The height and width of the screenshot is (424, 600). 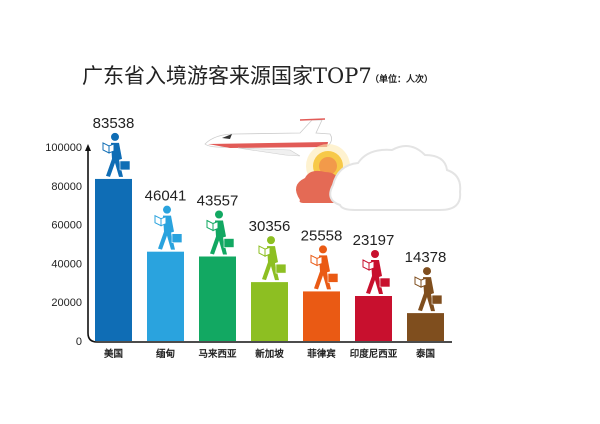 What do you see at coordinates (321, 354) in the screenshot?
I see `x-tick-label: 菲律宾` at bounding box center [321, 354].